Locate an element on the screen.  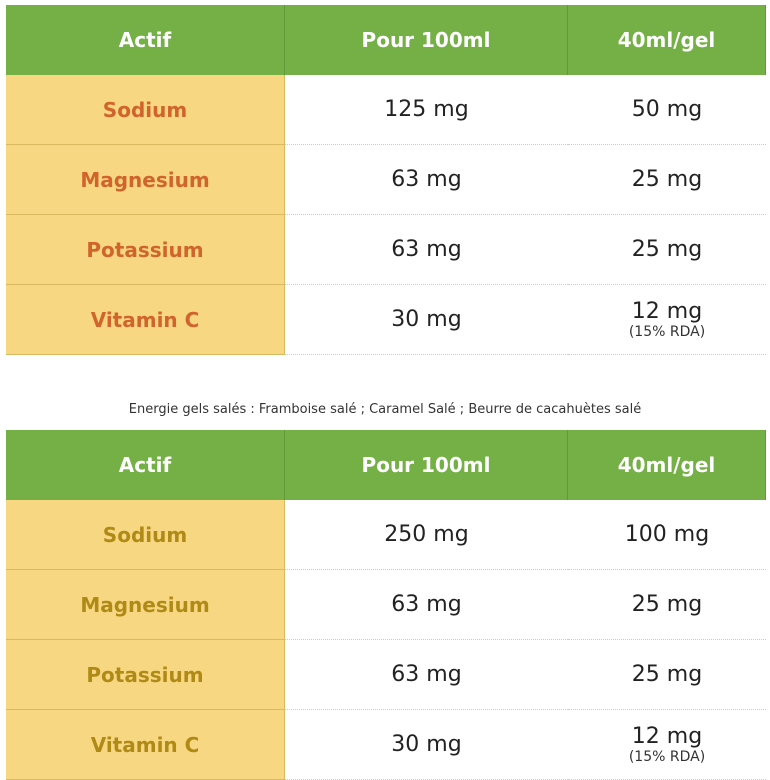
value: 125 mg is located at coordinates (426, 109).